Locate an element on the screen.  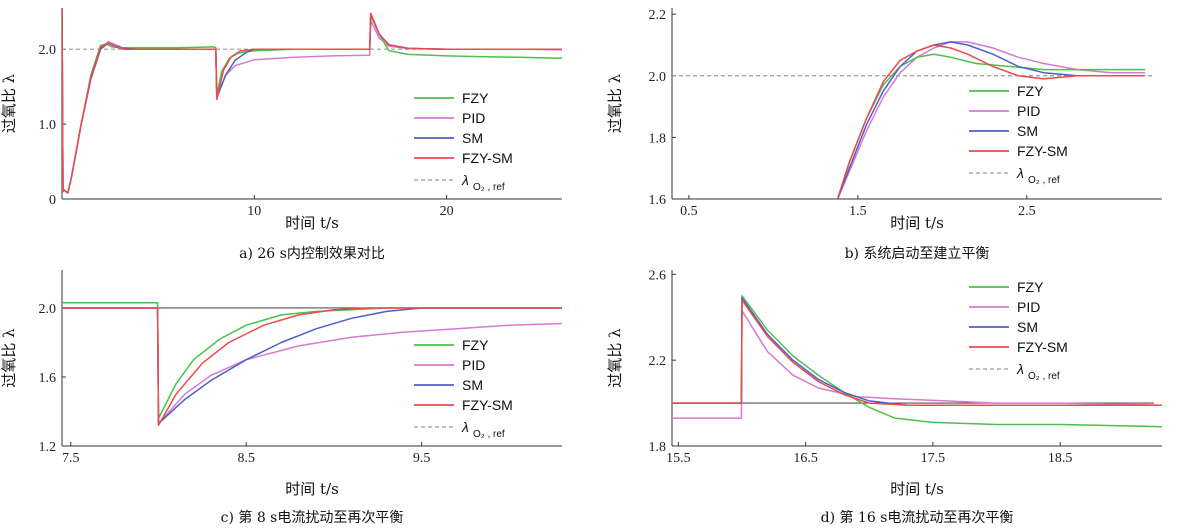
y-tick-label: 1.2 is located at coordinates (48, 447).